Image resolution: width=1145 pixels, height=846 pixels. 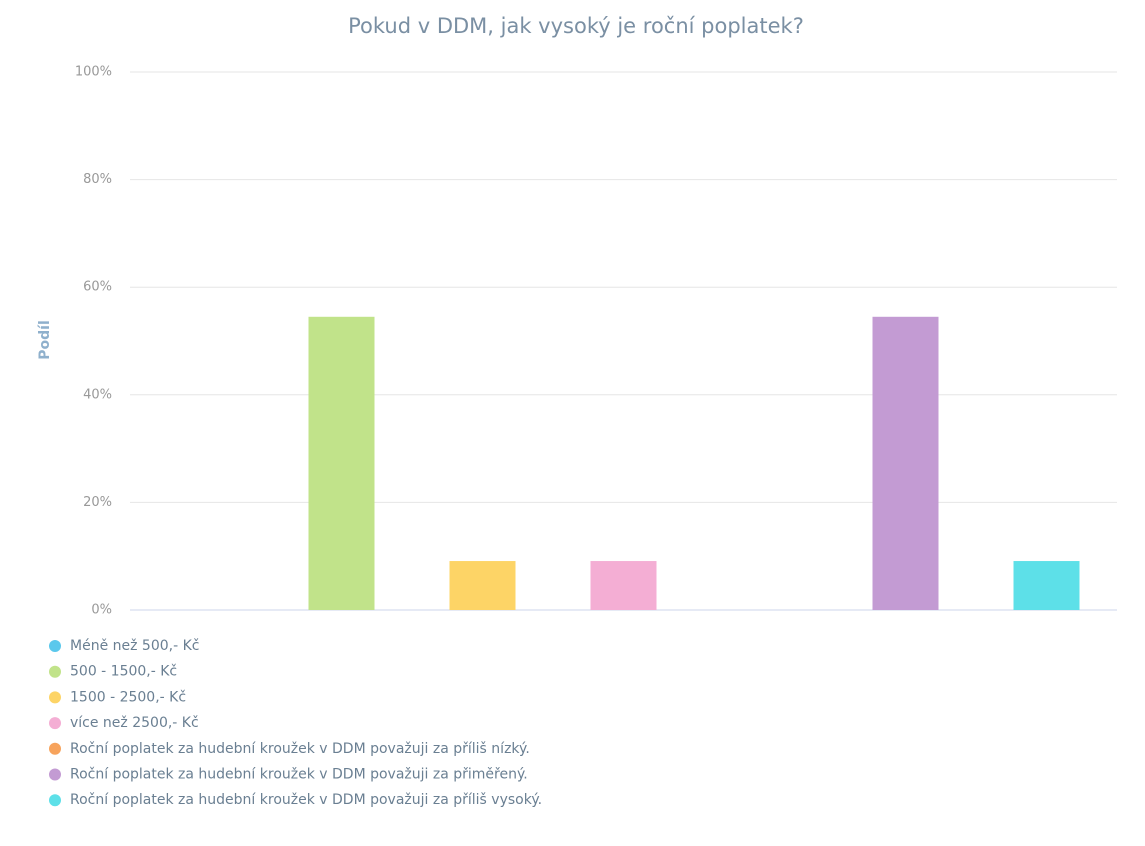 I want to click on y-tick-label: 20%, so click(x=97, y=502).